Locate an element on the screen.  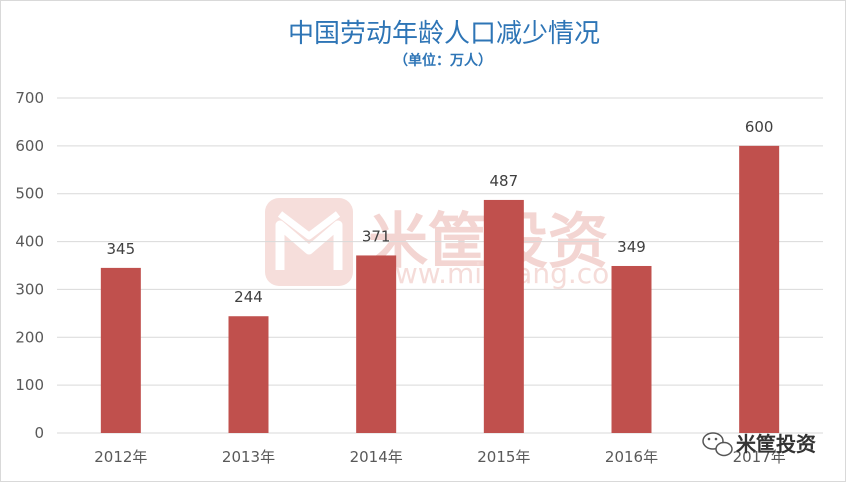
y-tick-label: 400 is located at coordinates (29, 242).